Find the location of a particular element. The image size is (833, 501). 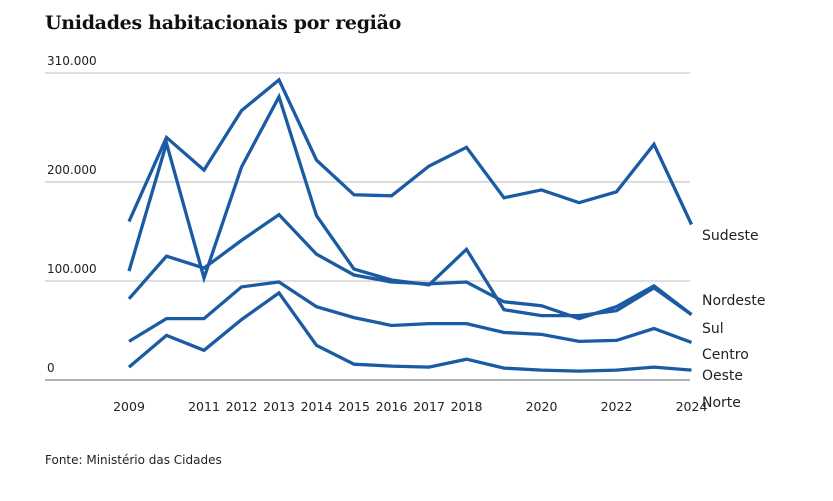

series-labels: Sudeste Nordeste Sul Centro Oeste Norte is located at coordinates (733, 319).